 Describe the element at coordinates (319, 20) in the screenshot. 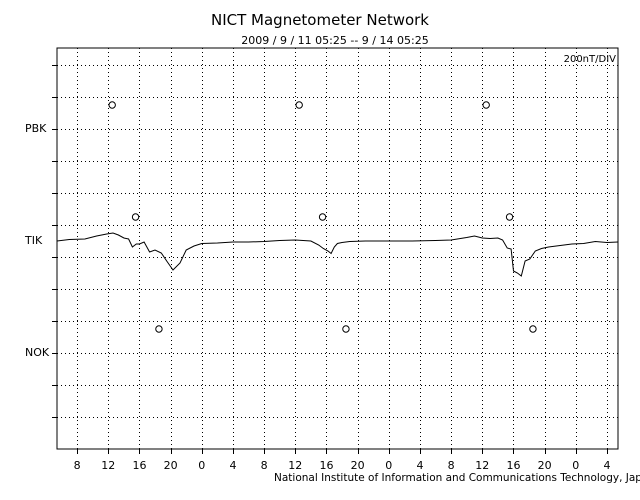

I see `chart-title: NICT Magnetometer Network` at that location.